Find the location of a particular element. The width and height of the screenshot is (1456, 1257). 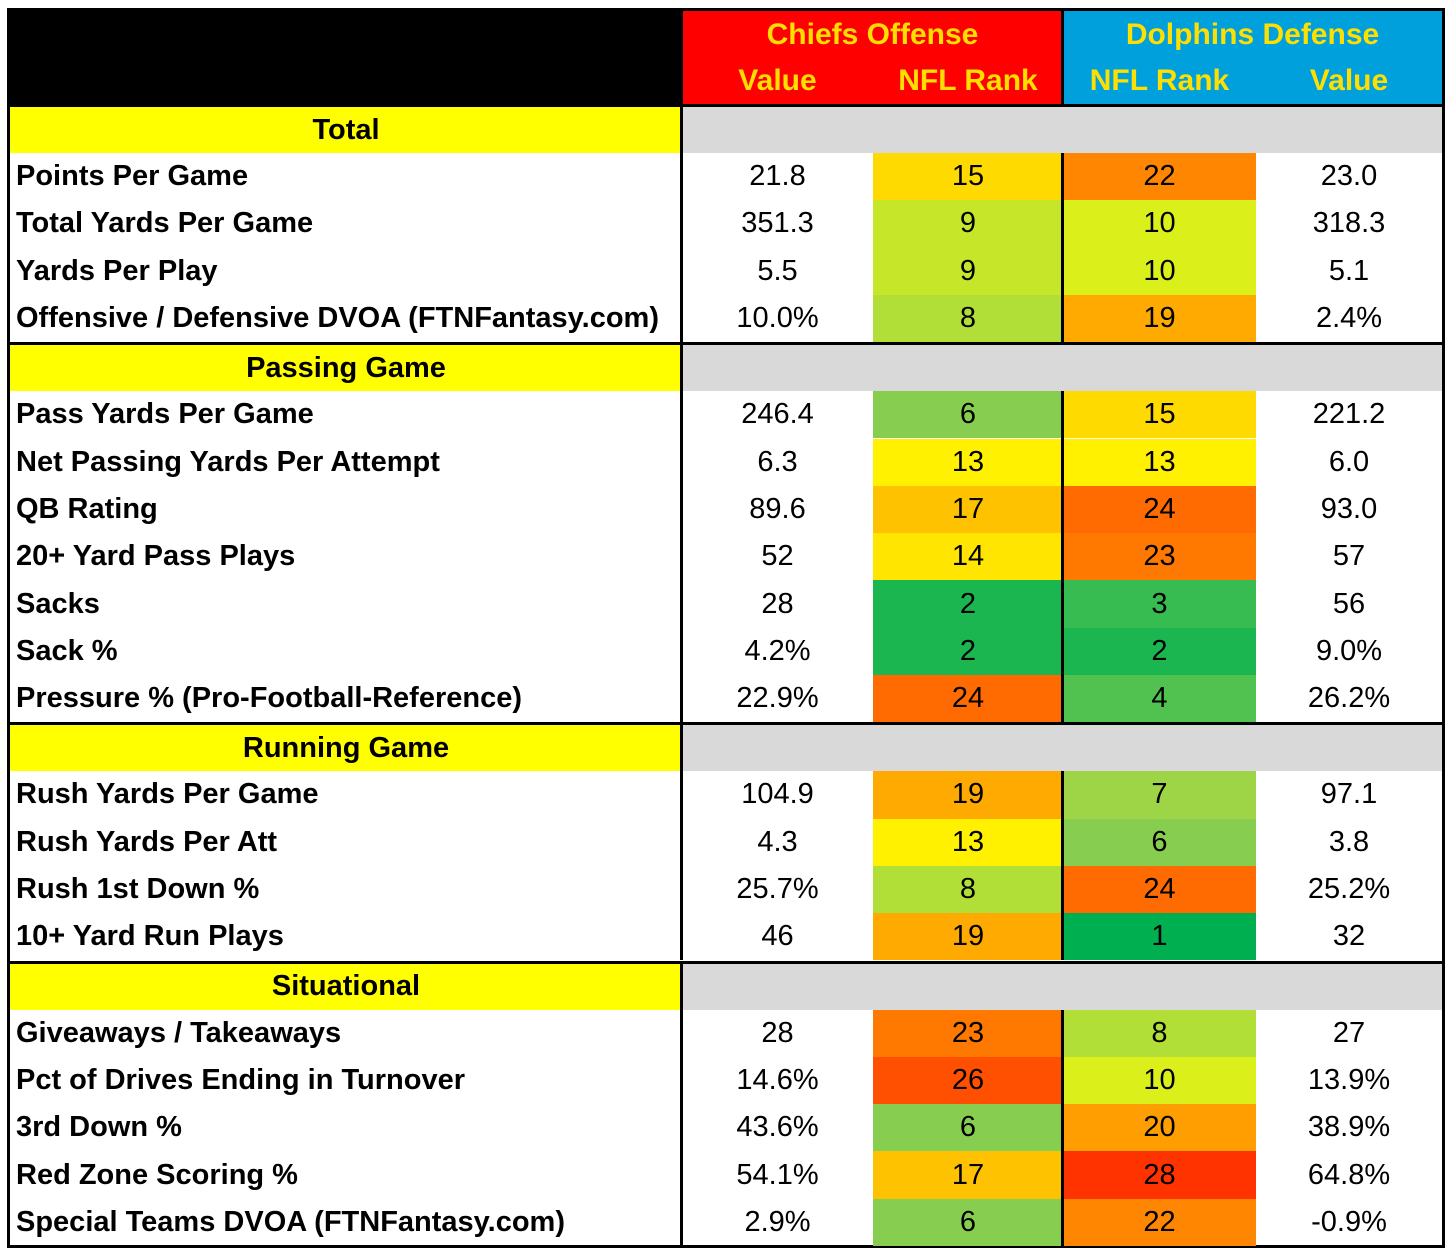

header-corner is located at coordinates (346, 58).